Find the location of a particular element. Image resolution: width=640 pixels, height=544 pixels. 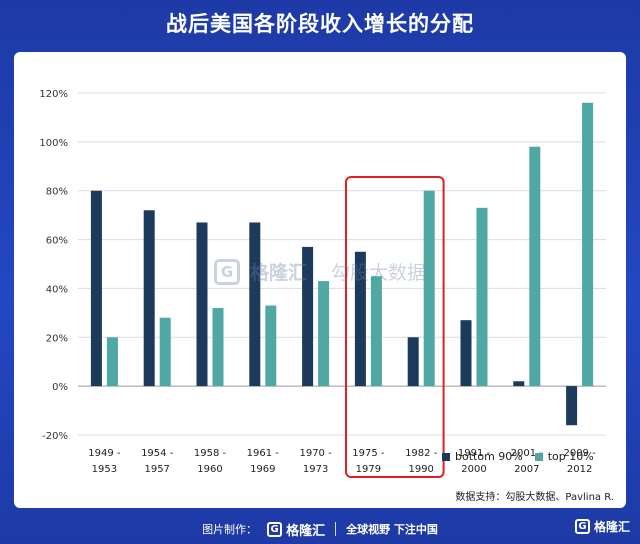

legend-label: top 10% is located at coordinates (570, 456).